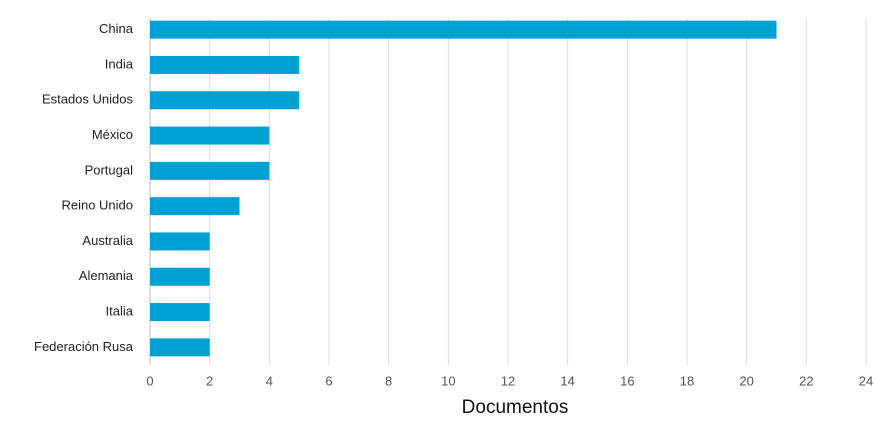 Image resolution: width=877 pixels, height=424 pixels. What do you see at coordinates (328, 380) in the screenshot?
I see `x-tick-label: 6` at bounding box center [328, 380].